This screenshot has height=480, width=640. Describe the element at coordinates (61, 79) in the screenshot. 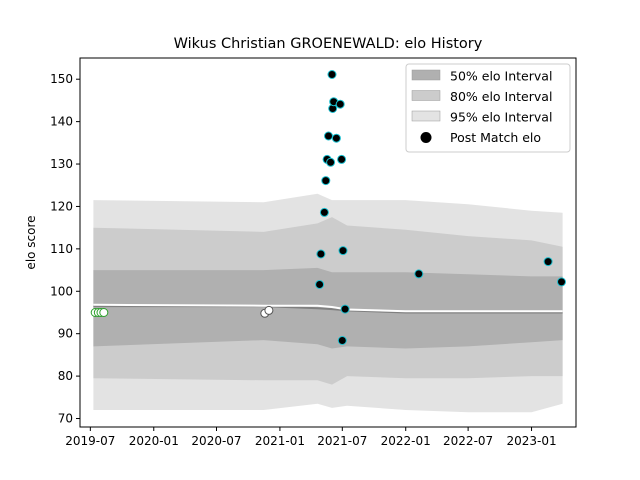

I see `y-tick-label: 150` at that location.